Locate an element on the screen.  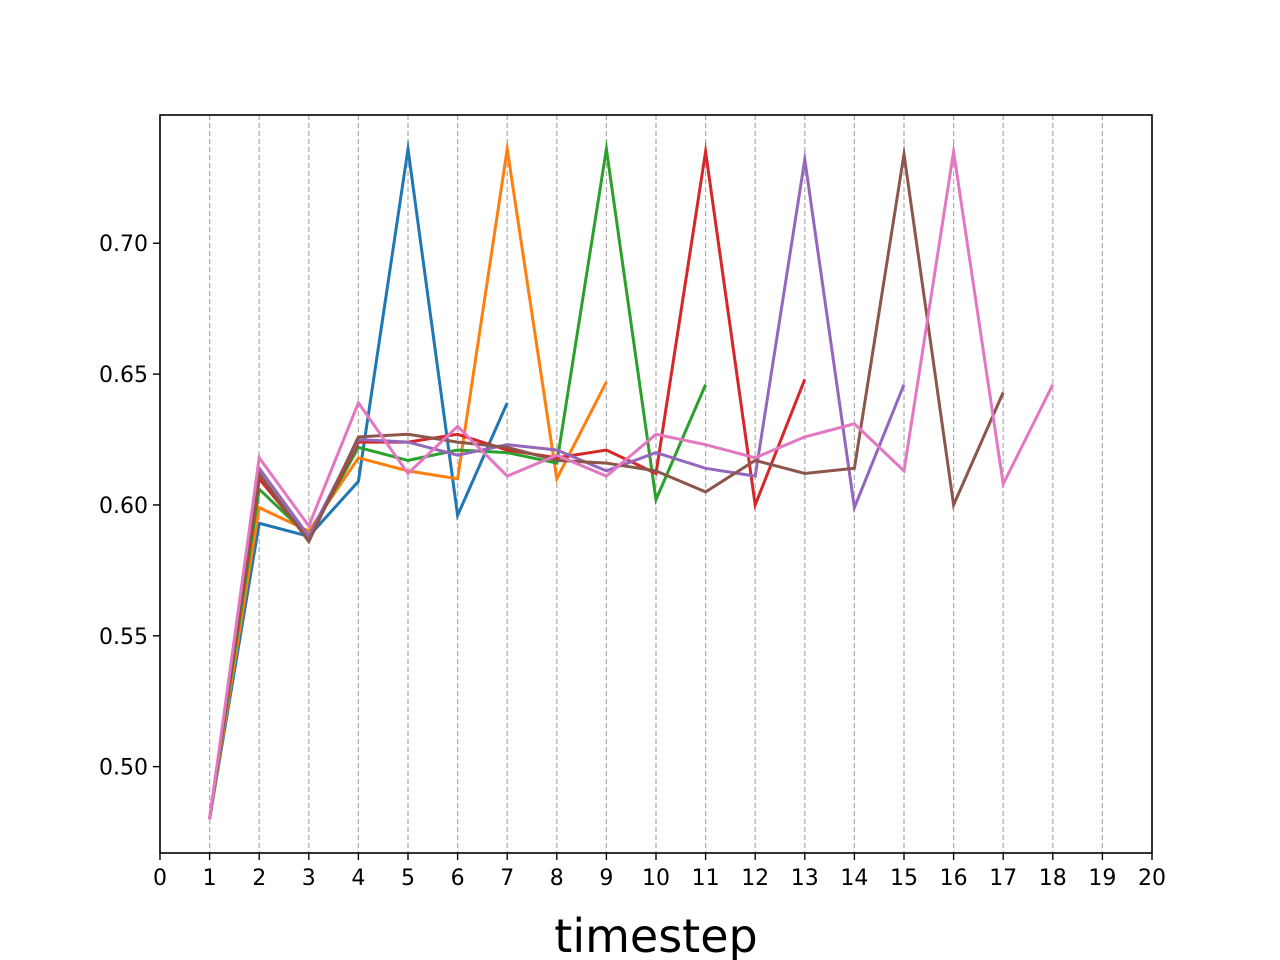
x-axis-label: timestep is located at coordinates (655, 934).